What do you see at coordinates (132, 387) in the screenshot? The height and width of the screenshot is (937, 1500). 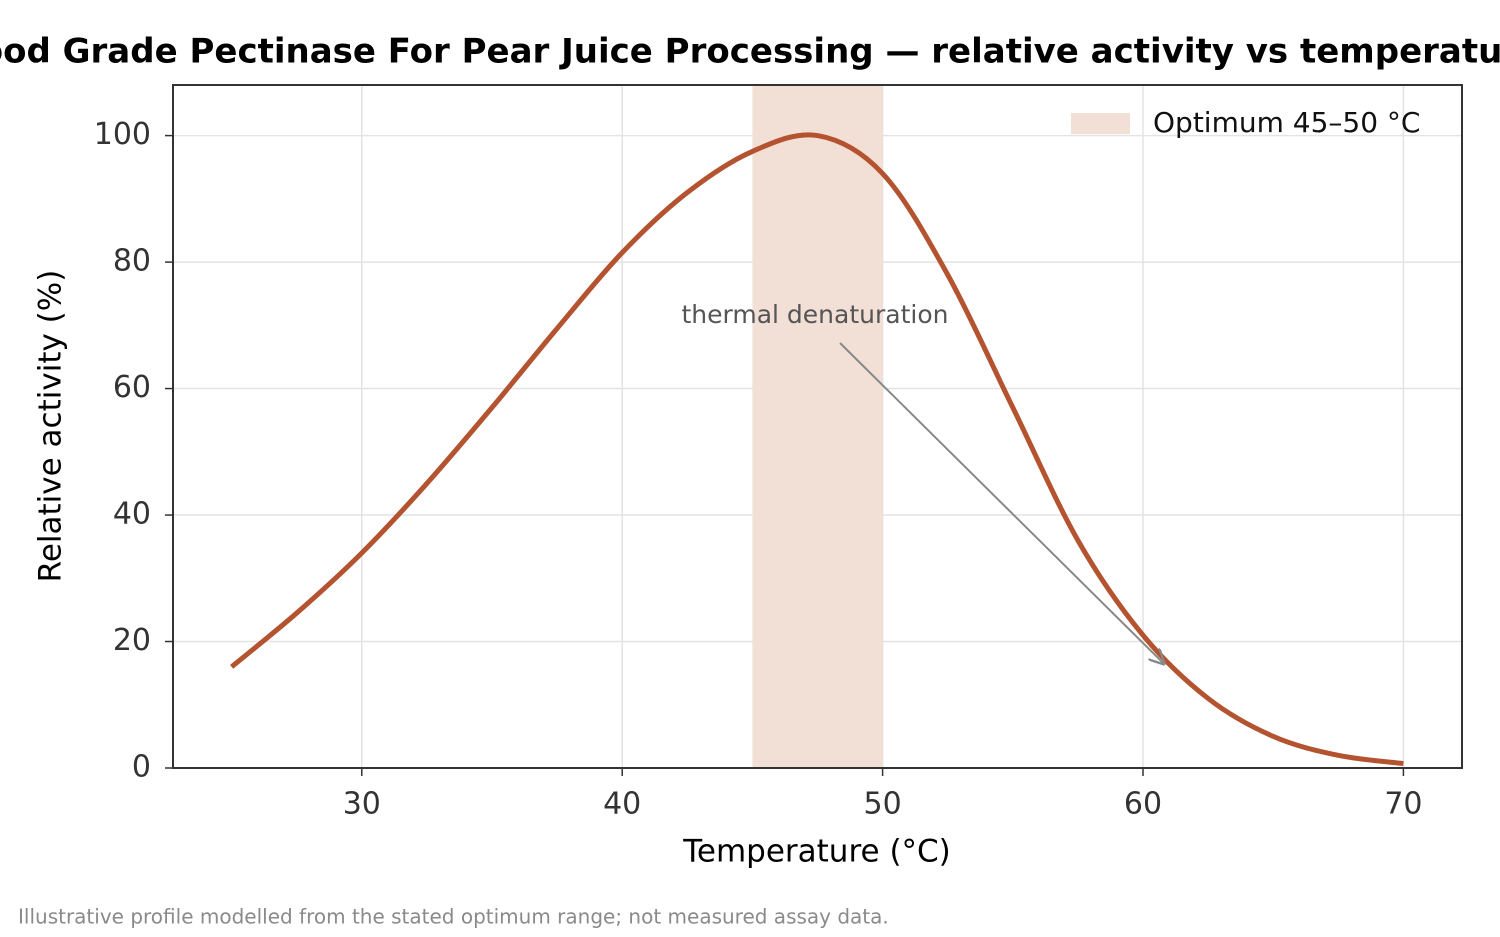 I see `y-tick-label: 60` at bounding box center [132, 387].